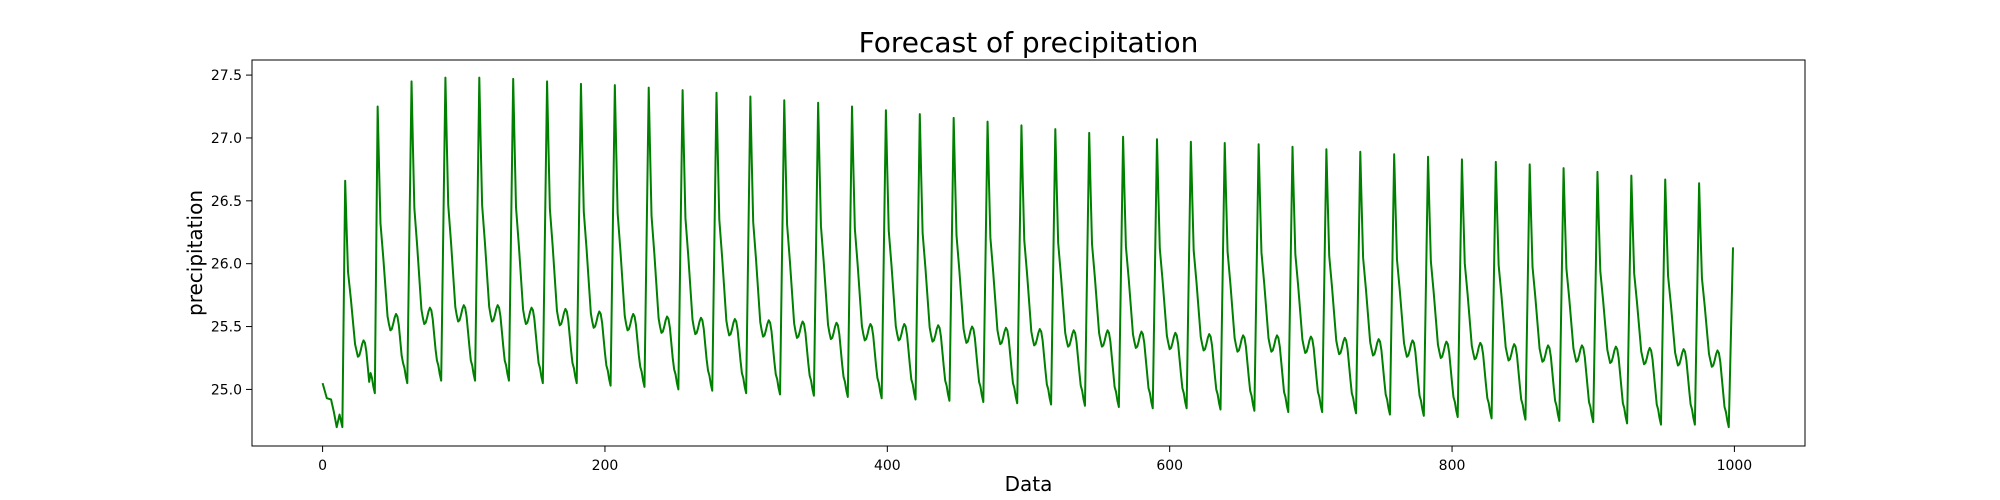  Describe the element at coordinates (887, 466) in the screenshot. I see `x-tick-label: 400` at that location.